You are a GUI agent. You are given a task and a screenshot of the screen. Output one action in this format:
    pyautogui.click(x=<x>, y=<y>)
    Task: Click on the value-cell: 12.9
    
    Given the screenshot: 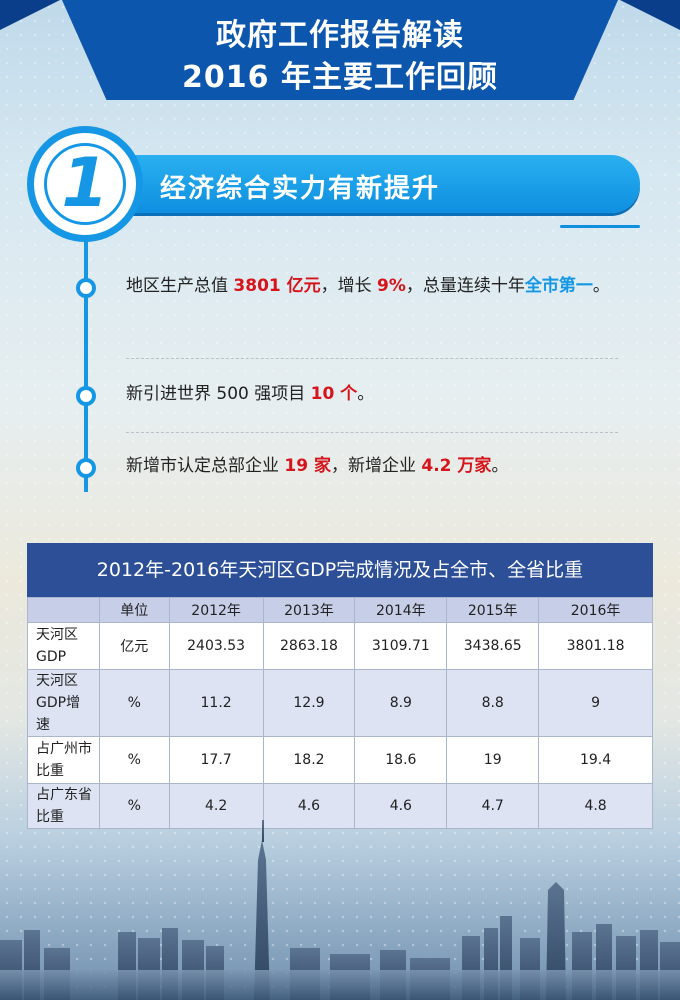 What is the action you would take?
    pyautogui.click(x=309, y=703)
    